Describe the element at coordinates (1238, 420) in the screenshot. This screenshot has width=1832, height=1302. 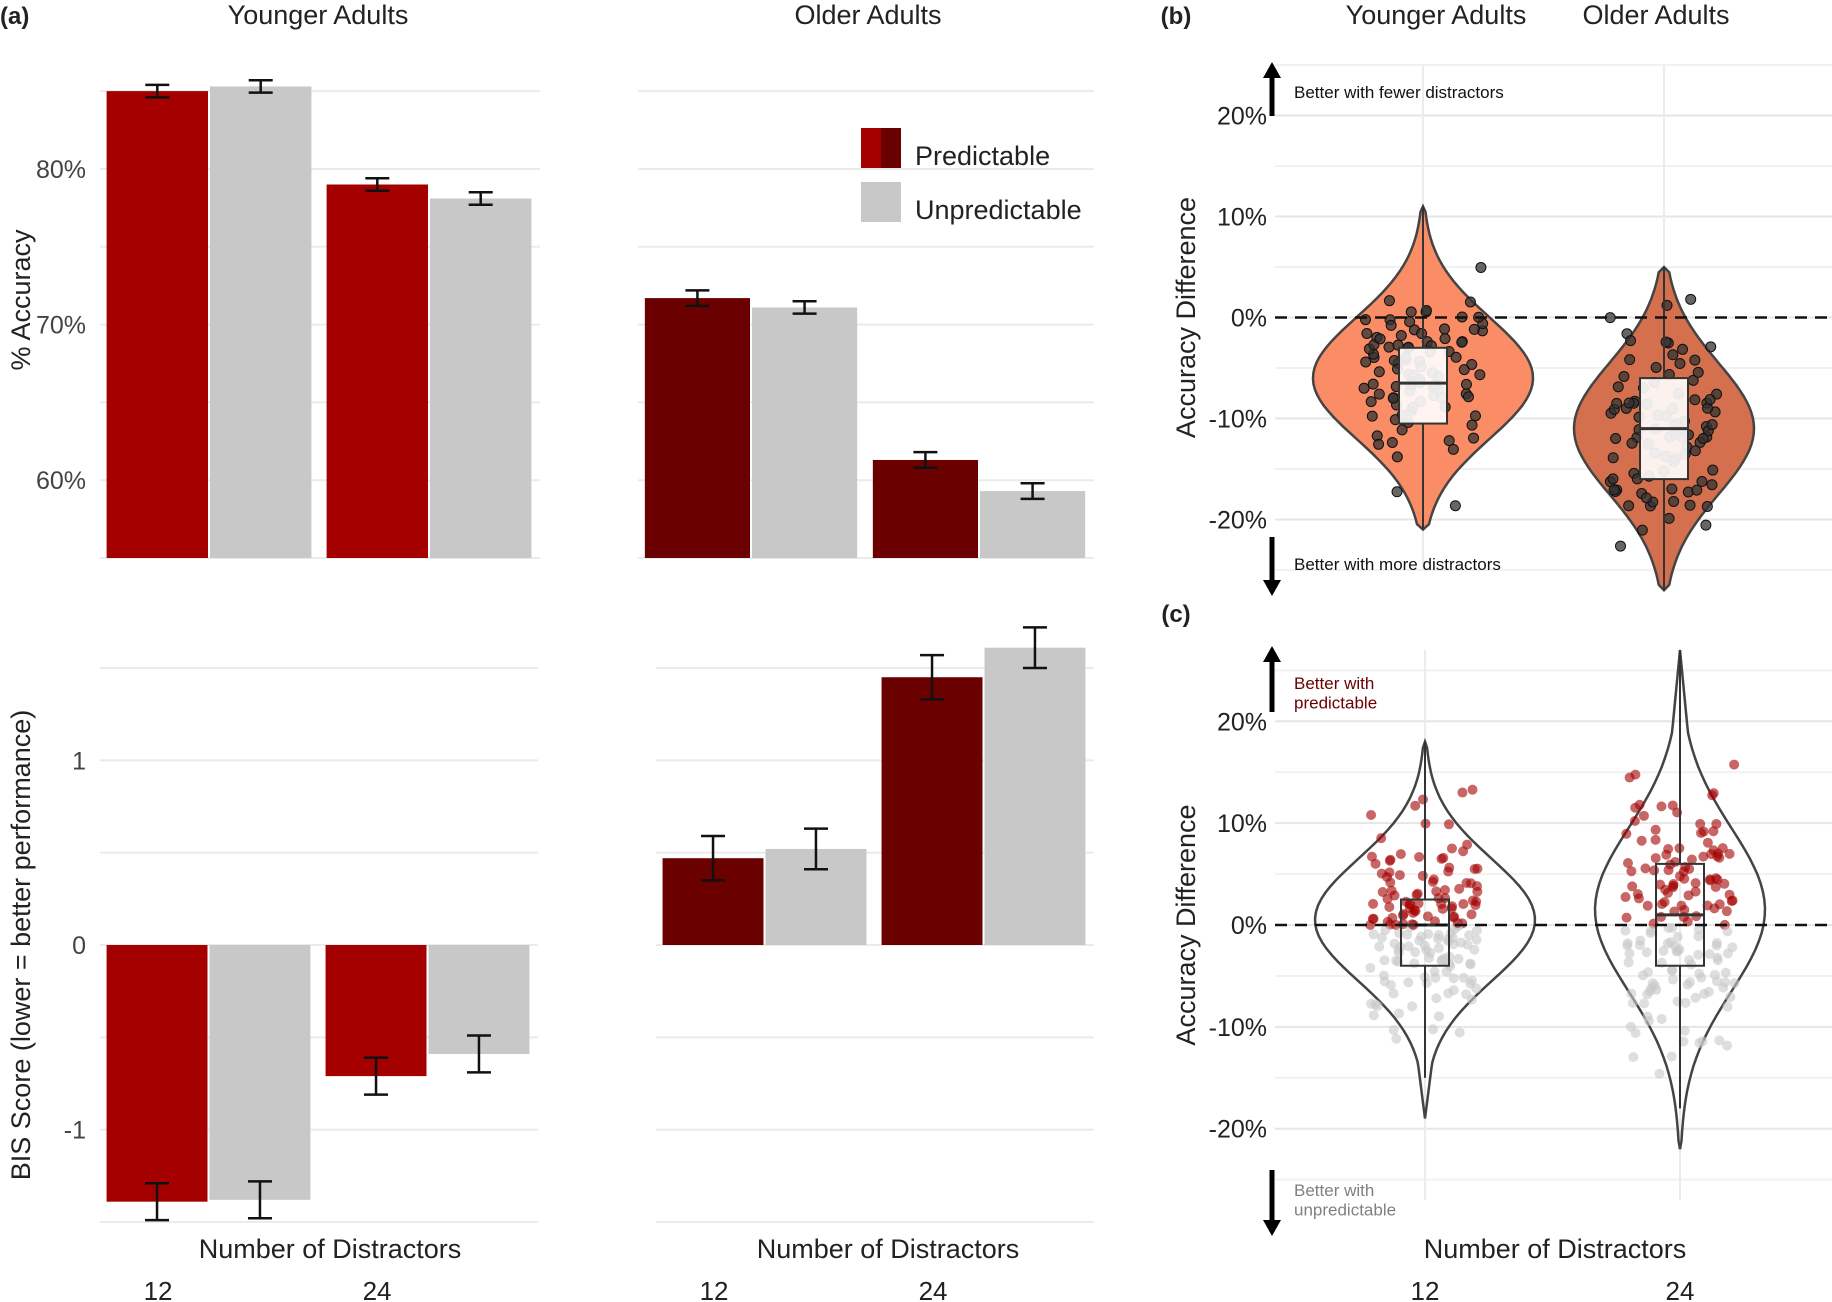
I see `y-tick-label: -10%` at that location.